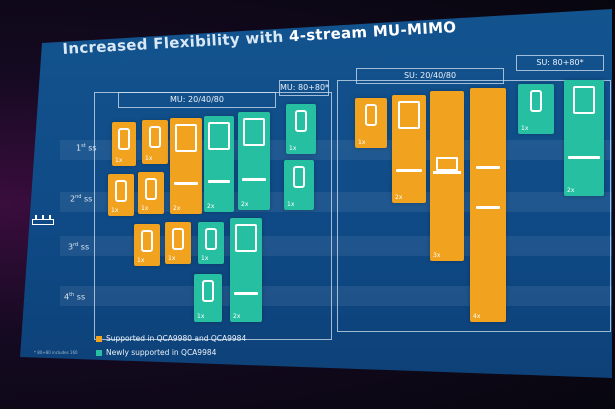 The width and height of the screenshot is (615, 409). Describe the element at coordinates (447, 164) in the screenshot. I see `laptop-icon` at that location.